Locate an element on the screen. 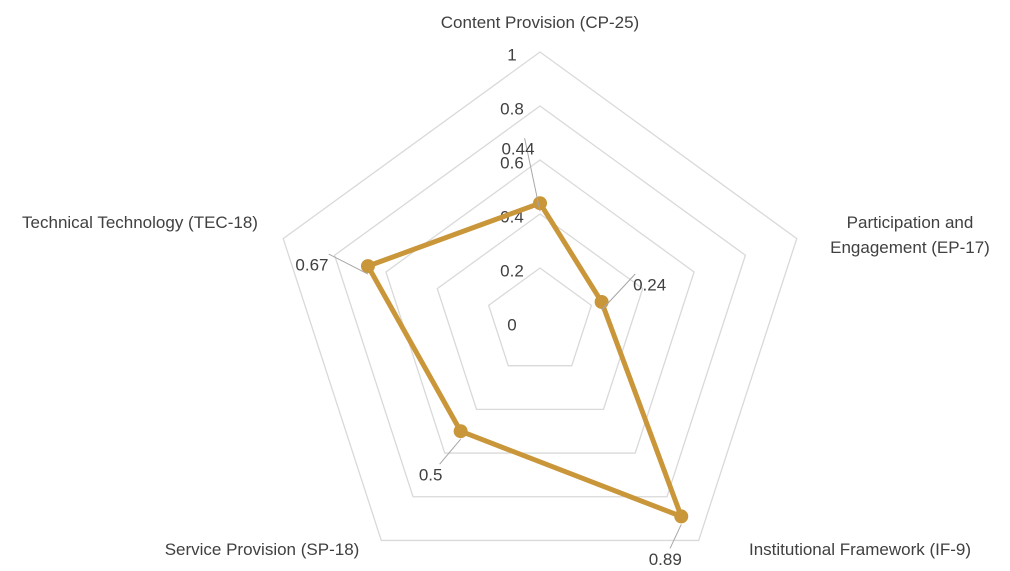 This screenshot has width=1010, height=571. axis-tick-label: 0.2 is located at coordinates (512, 270).